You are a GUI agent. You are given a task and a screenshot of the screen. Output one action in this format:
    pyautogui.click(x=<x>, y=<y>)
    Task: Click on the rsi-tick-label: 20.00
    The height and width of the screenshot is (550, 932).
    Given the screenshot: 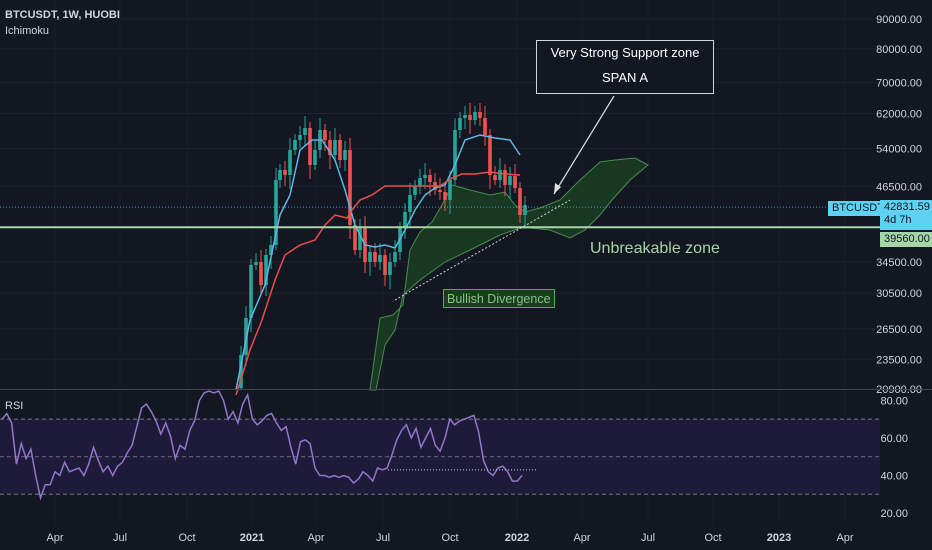 What is the action you would take?
    pyautogui.click(x=894, y=514)
    